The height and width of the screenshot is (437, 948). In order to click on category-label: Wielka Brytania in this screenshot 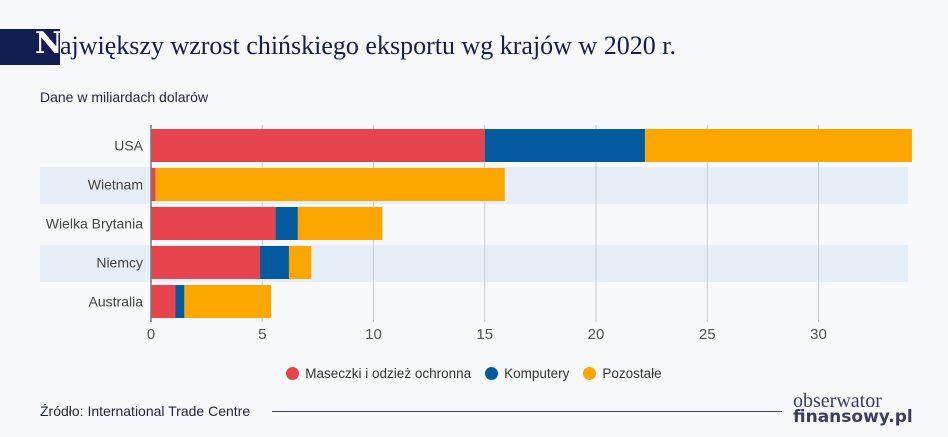, I will do `click(94, 224)`.